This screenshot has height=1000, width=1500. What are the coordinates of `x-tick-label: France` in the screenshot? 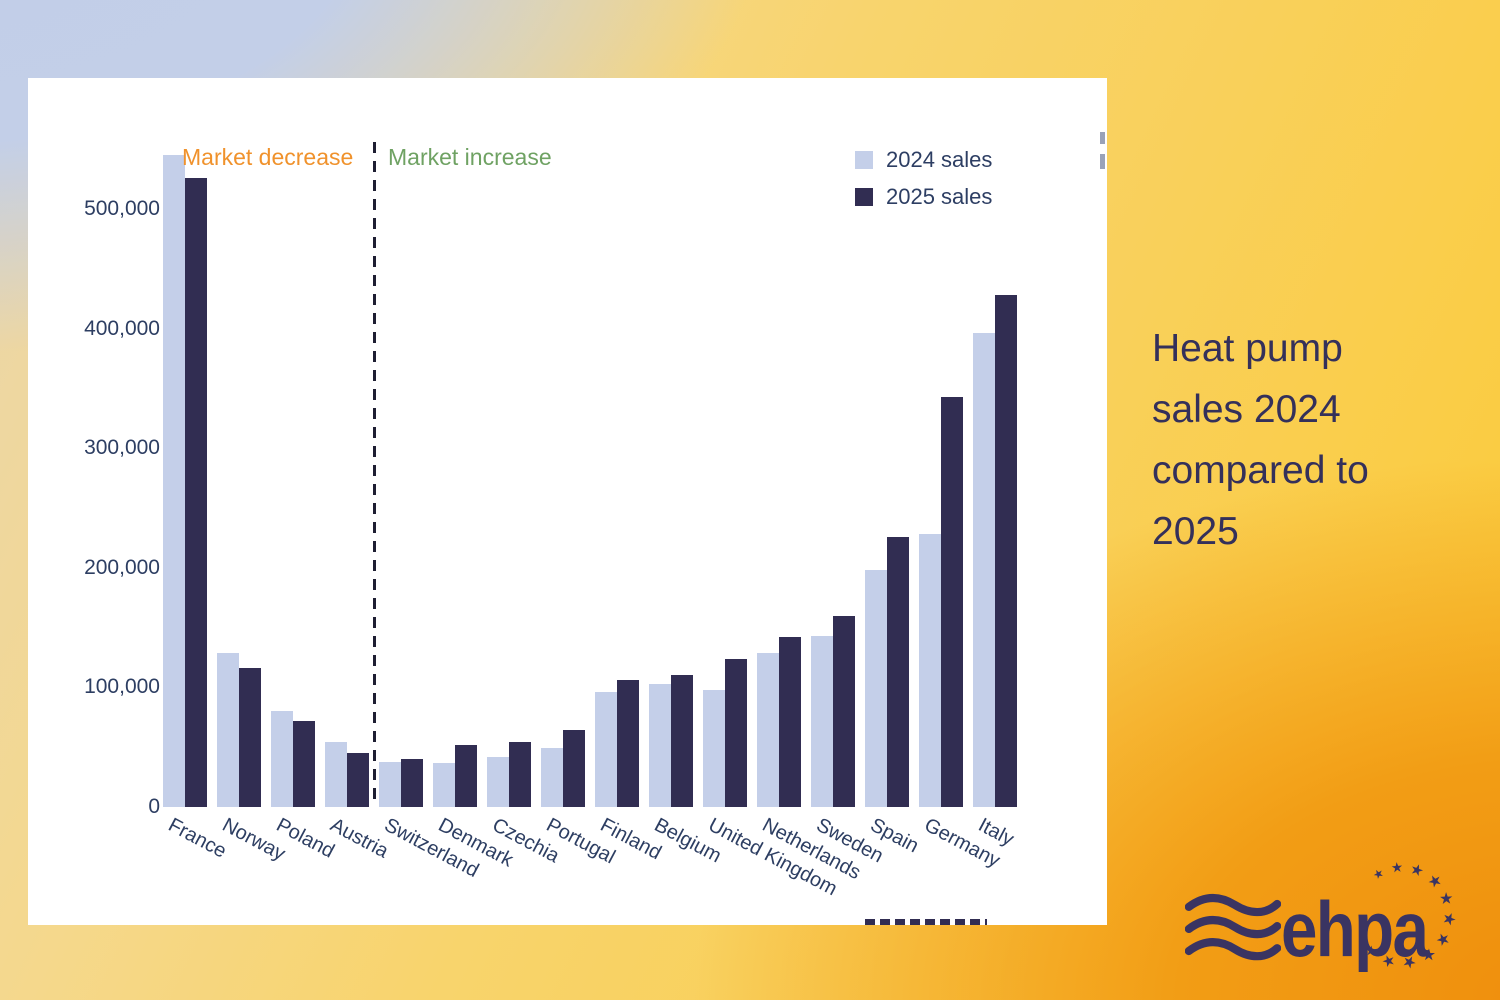 It's located at (197, 838).